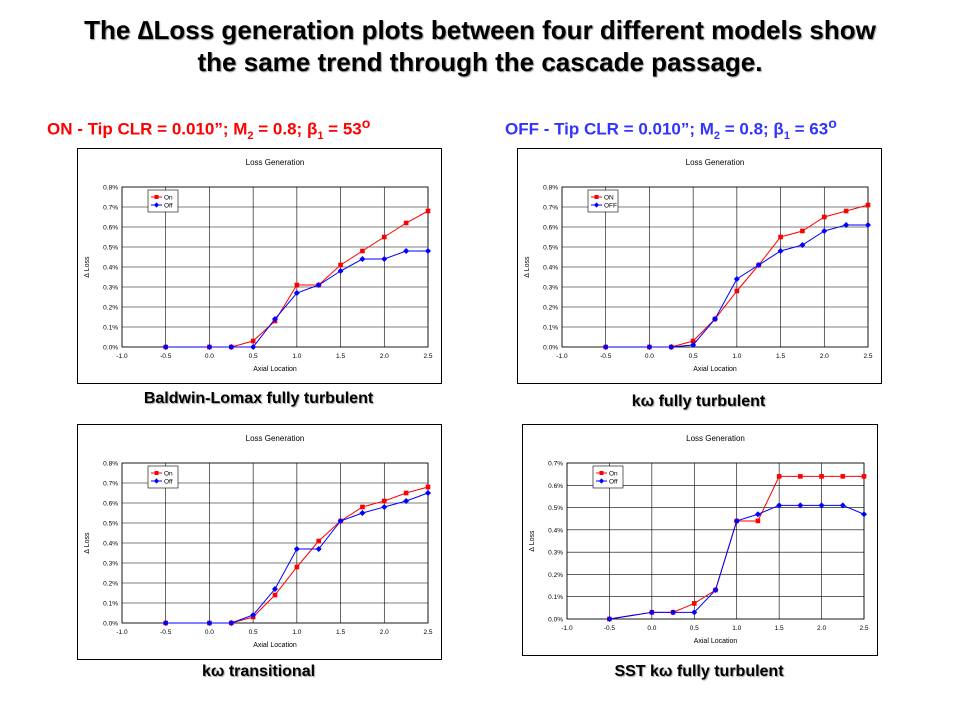  Describe the element at coordinates (250, 136) in the screenshot. I see `subtitle-on-m-subscript: 2` at that location.